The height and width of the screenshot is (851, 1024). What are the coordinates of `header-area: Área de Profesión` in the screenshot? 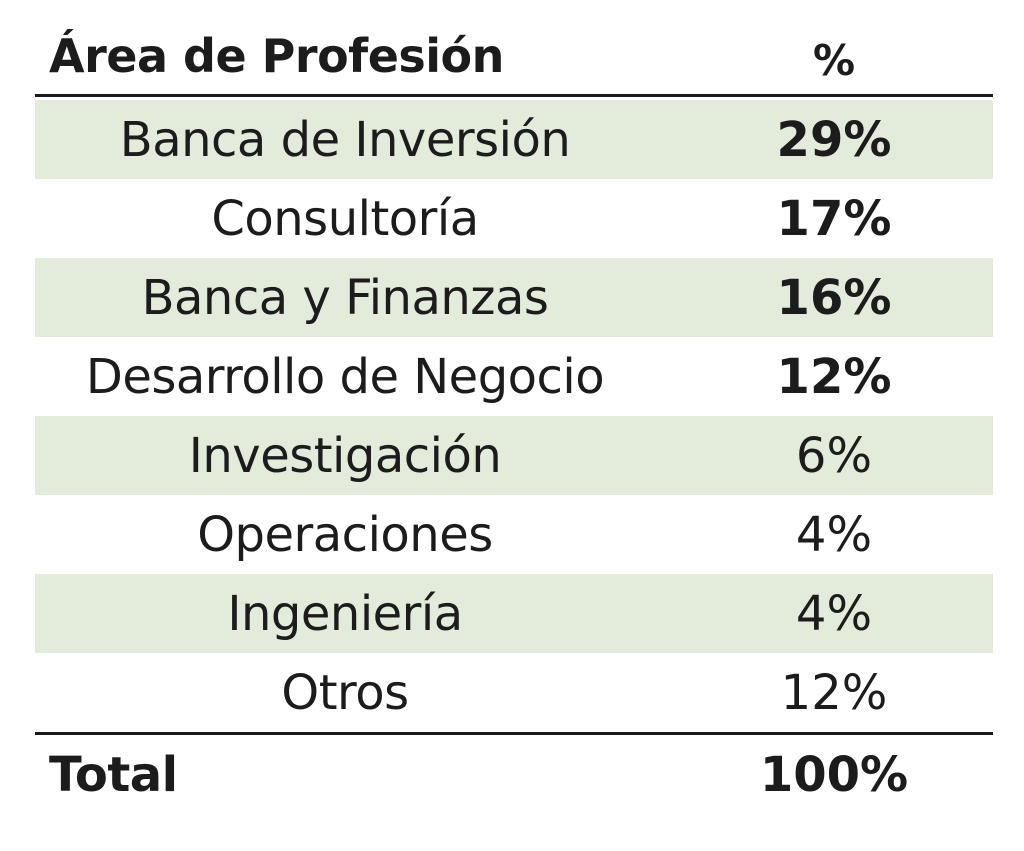 It's located at (276, 56).